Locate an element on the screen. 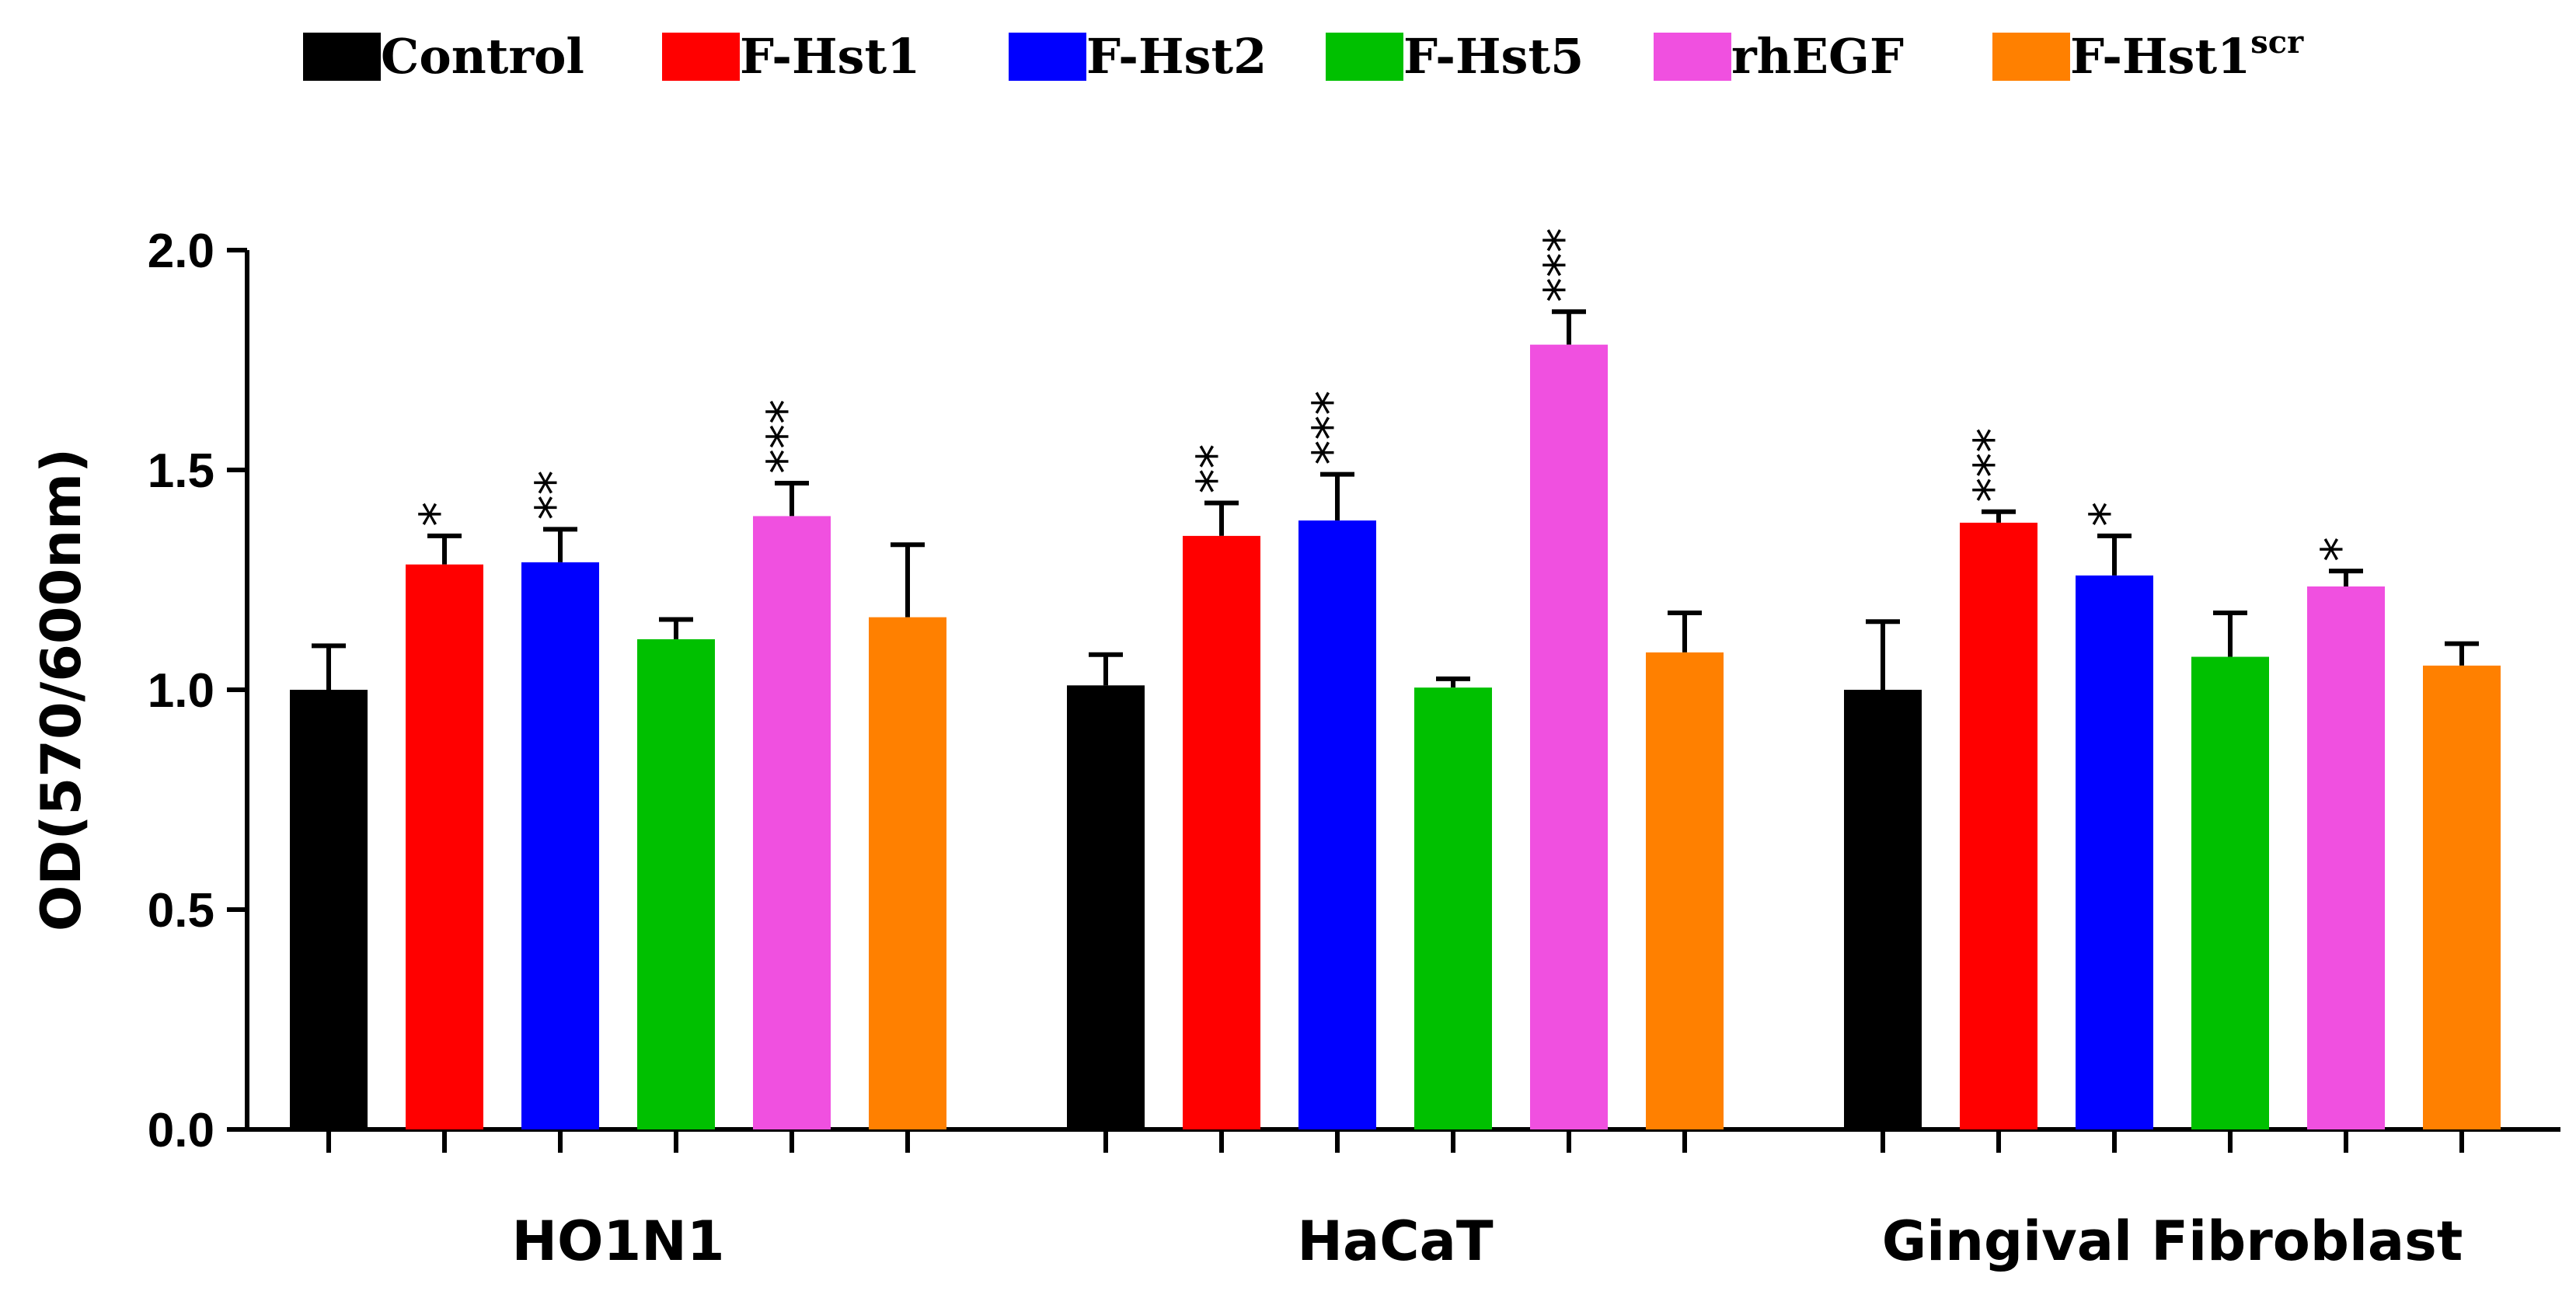 Image resolution: width=2576 pixels, height=1291 pixels. bar-f-hst1scr-gingival-fibroblast is located at coordinates (2462, 897).